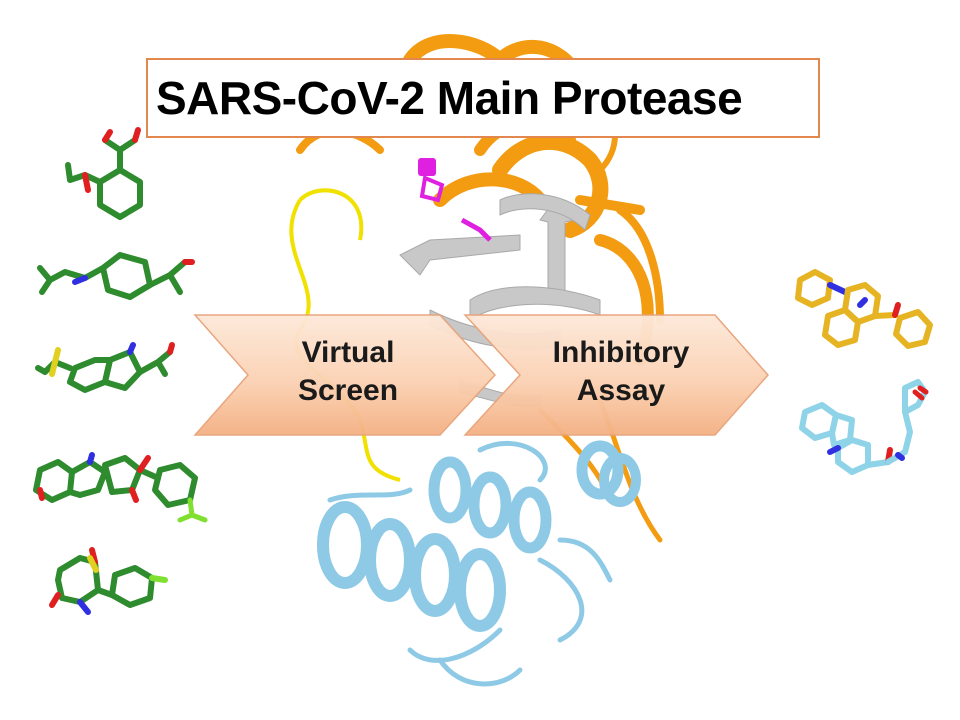 Image resolution: width=960 pixels, height=720 pixels. I want to click on step-arrow-inhibitory-assay, so click(616, 375).